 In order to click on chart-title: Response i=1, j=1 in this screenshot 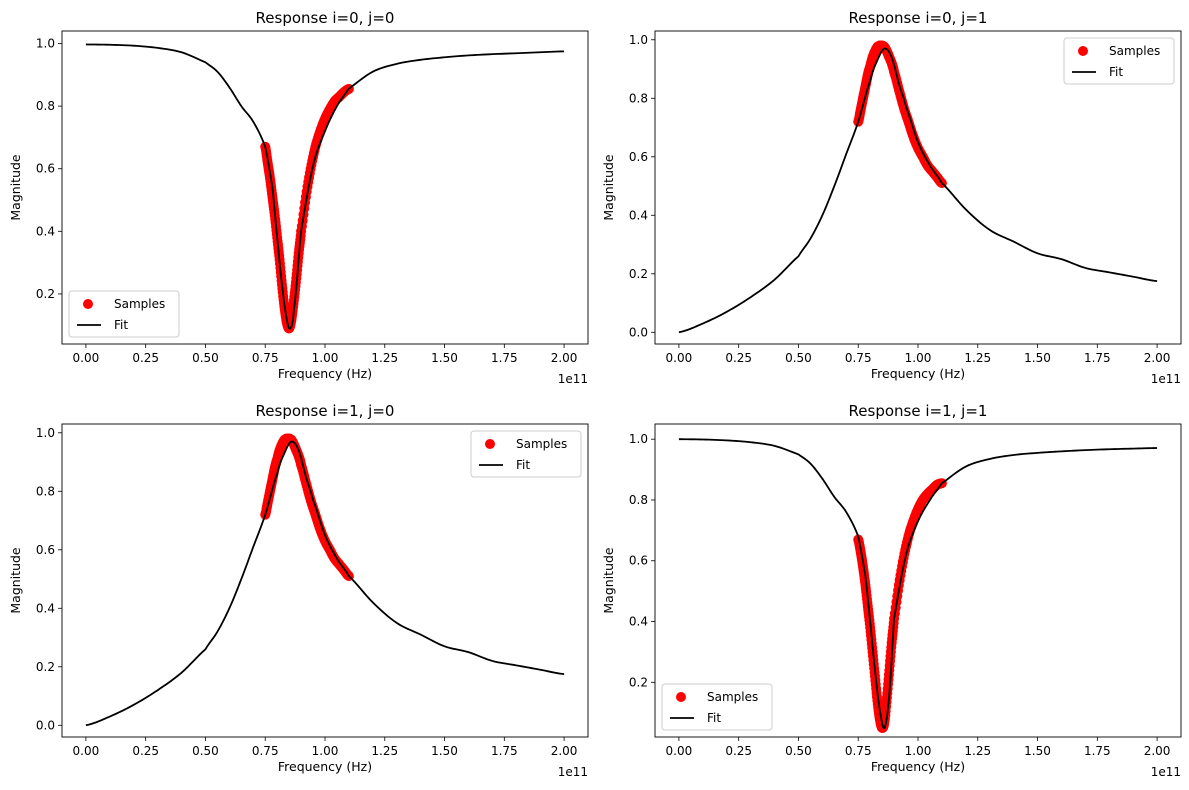, I will do `click(918, 411)`.